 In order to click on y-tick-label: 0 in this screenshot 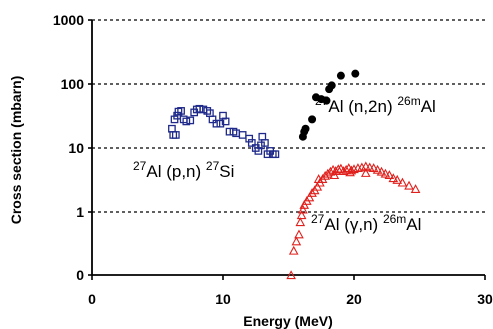, I will do `click(80, 275)`.